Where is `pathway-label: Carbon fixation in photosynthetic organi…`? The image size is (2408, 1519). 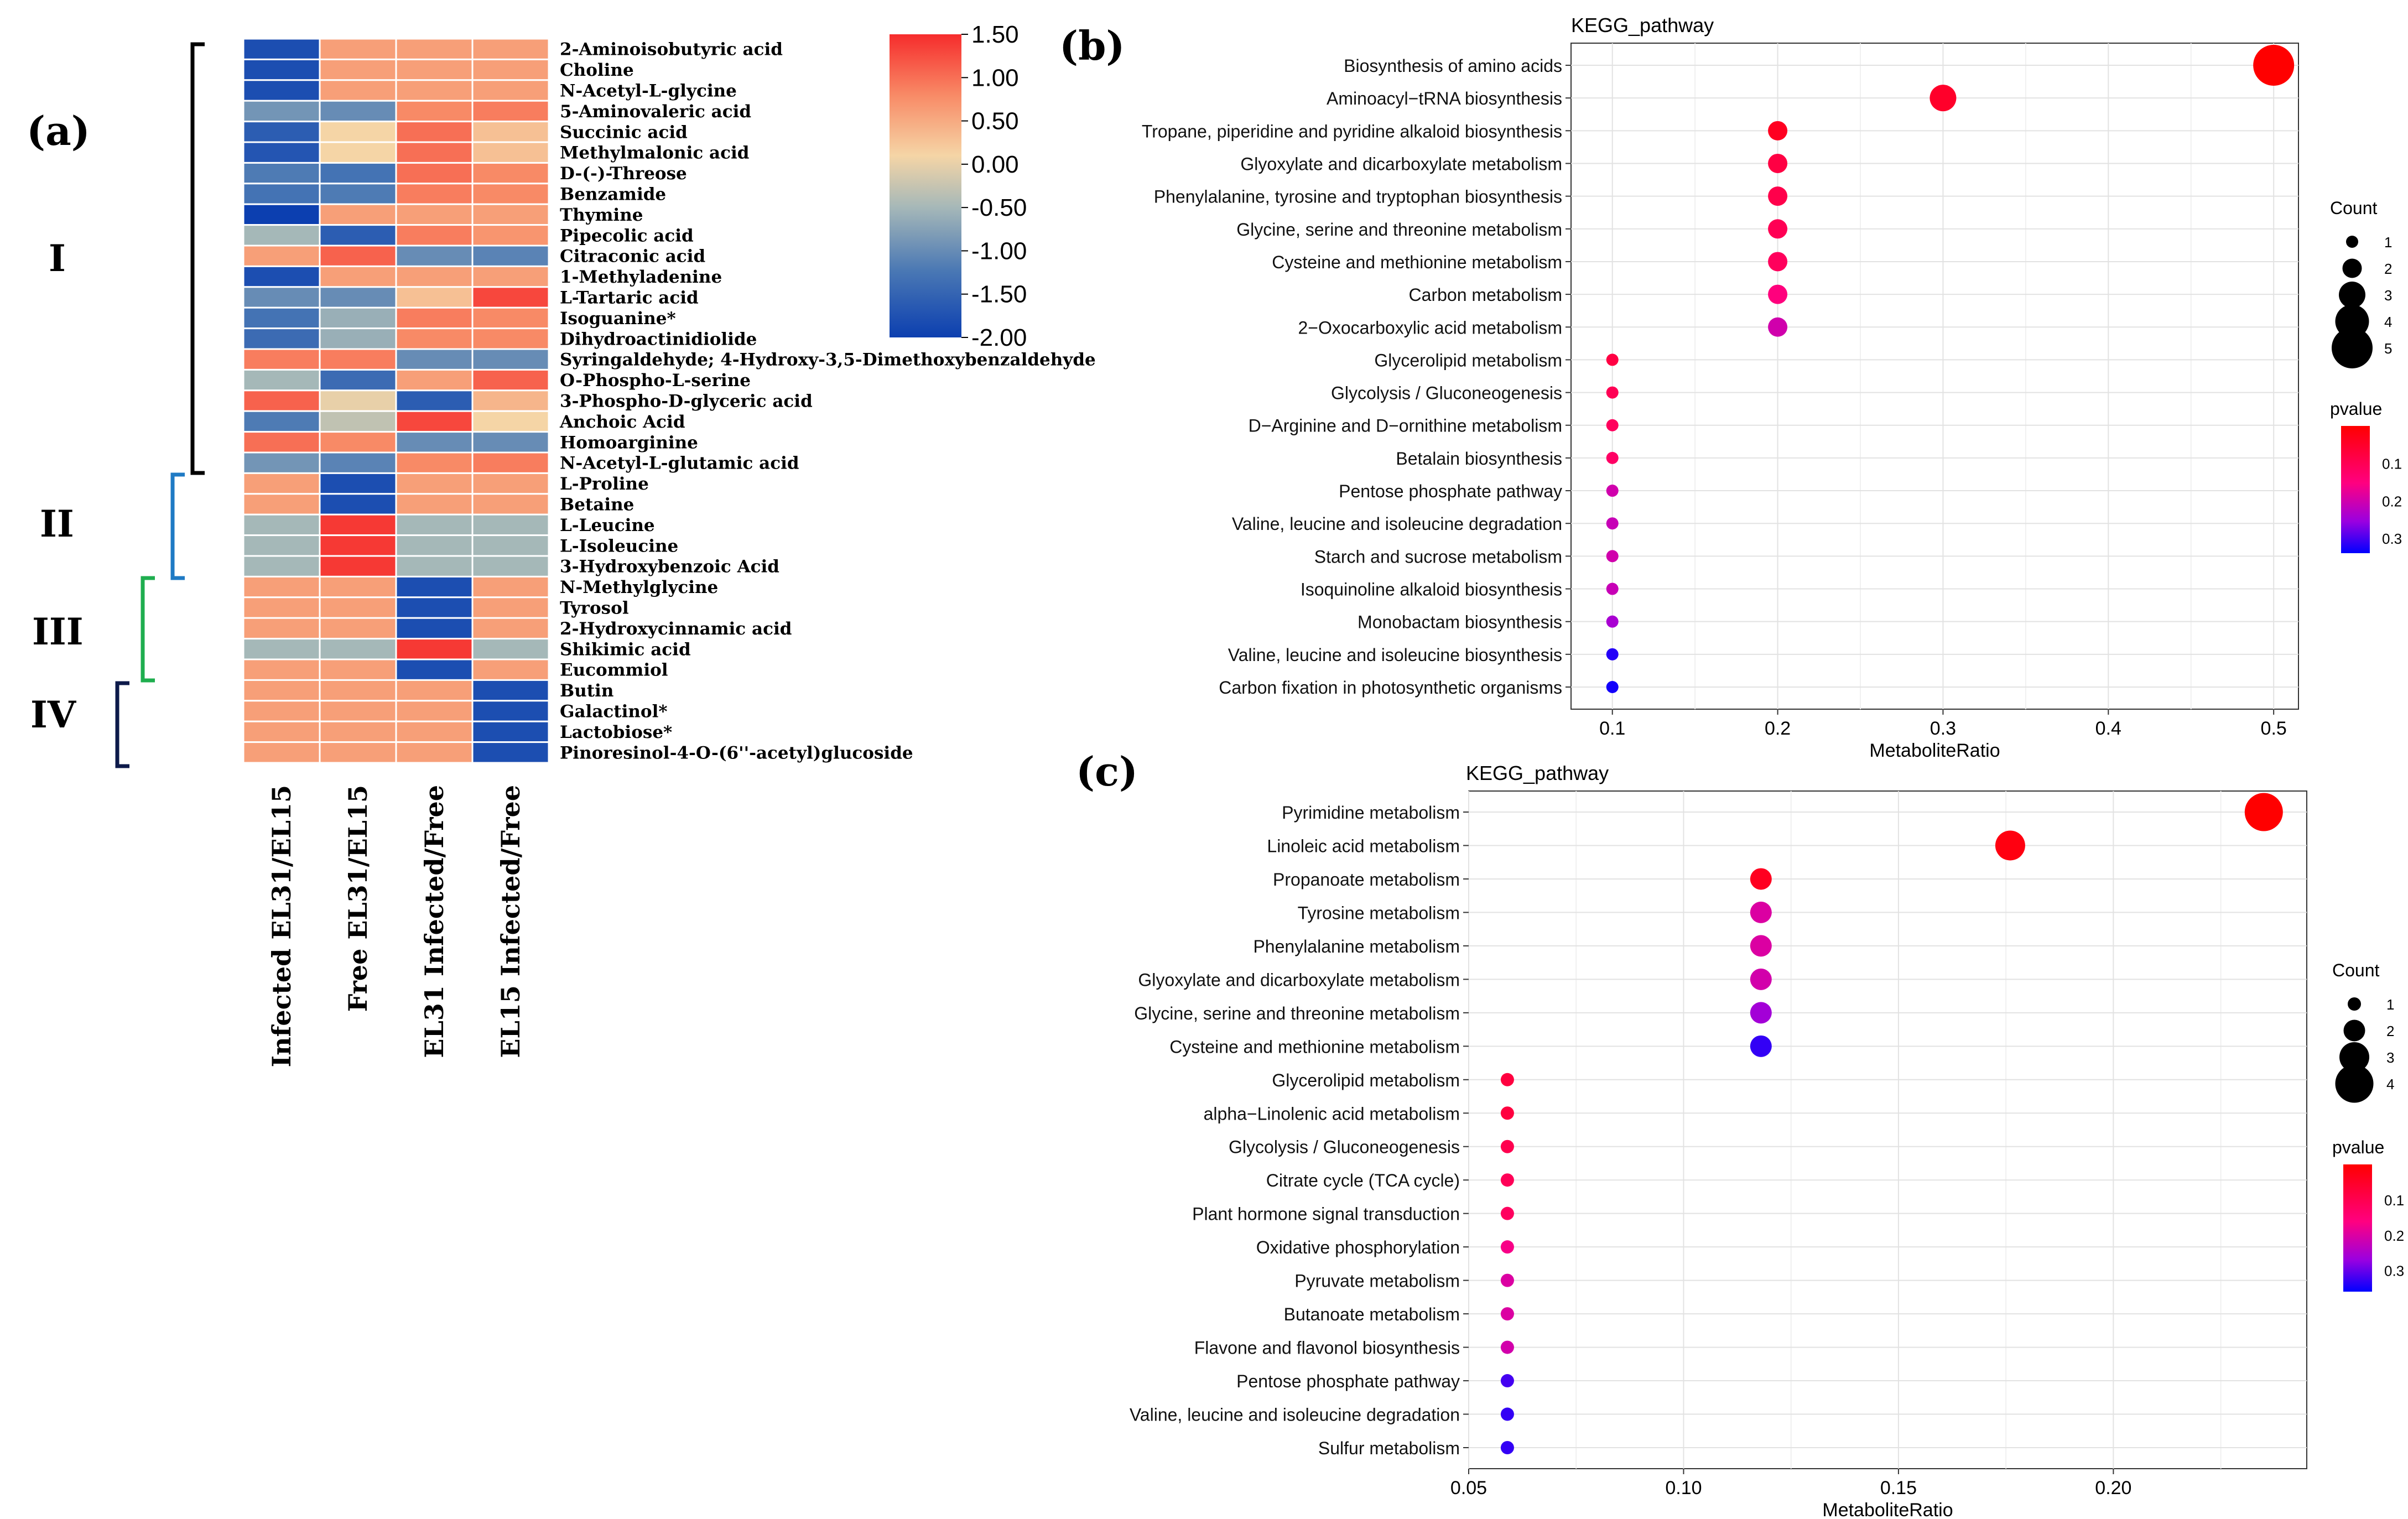
pathway-label: Carbon fixation in photosynthetic organi… is located at coordinates (1390, 688).